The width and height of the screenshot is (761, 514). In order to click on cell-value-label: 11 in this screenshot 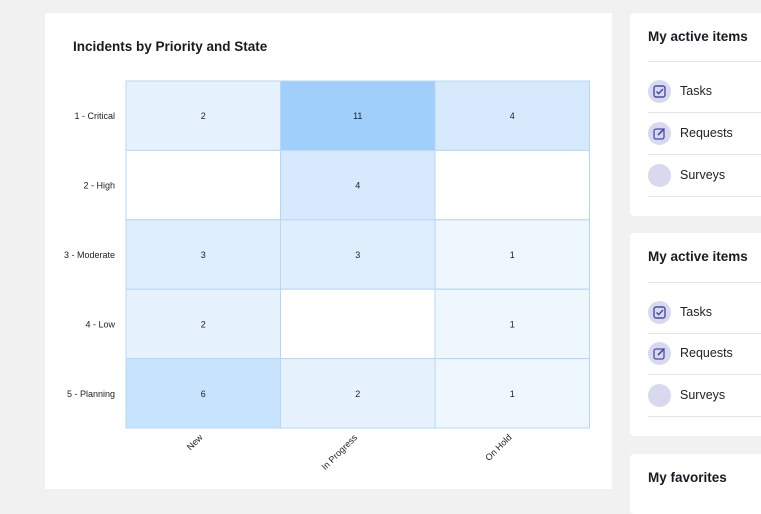, I will do `click(357, 116)`.